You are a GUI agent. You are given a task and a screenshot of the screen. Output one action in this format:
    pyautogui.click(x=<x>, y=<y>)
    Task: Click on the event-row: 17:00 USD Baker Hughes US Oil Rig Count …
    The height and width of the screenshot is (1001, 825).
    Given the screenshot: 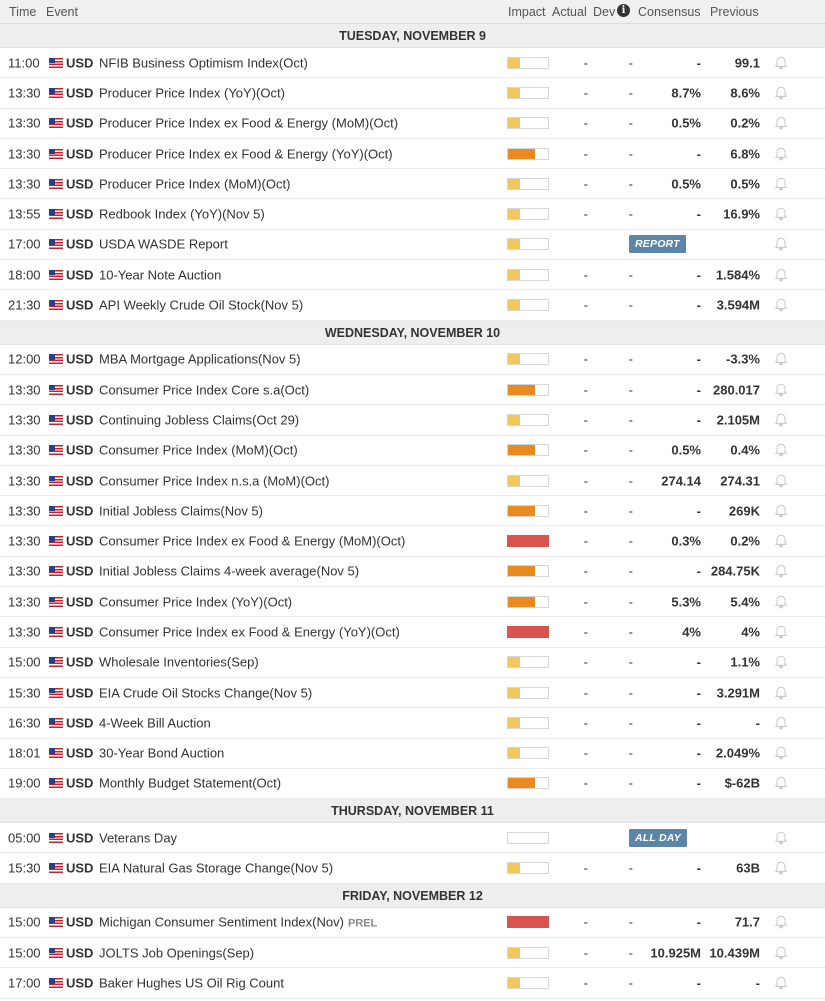 What is the action you would take?
    pyautogui.click(x=412, y=983)
    